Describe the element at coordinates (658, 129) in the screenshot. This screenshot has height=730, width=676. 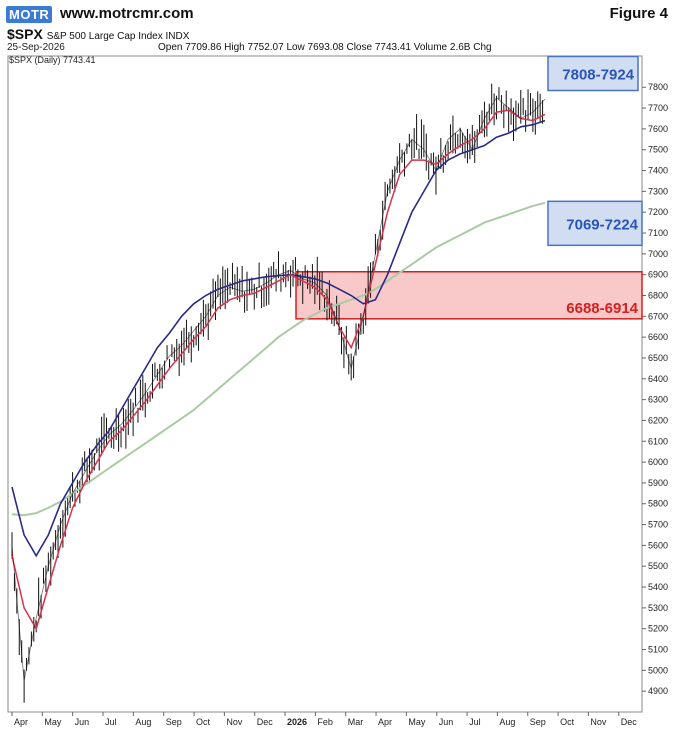
I see `y-tick-label: 7600` at that location.